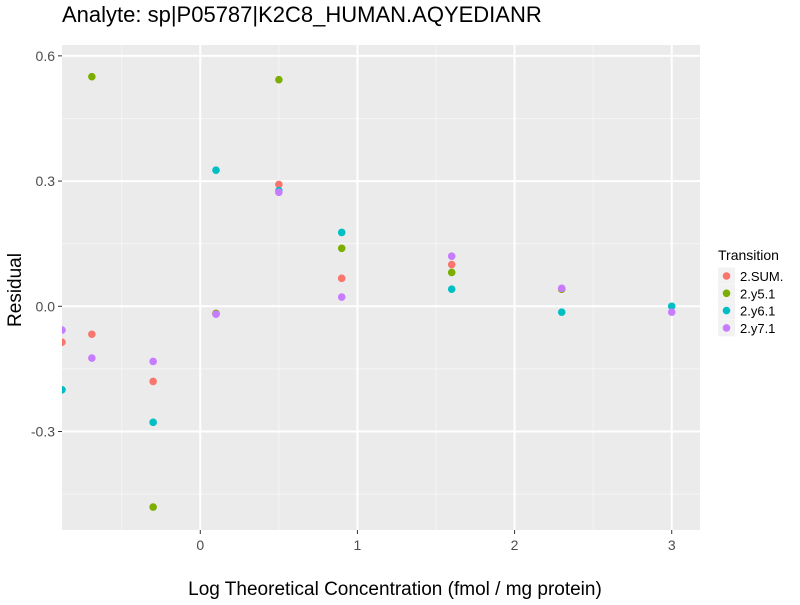  Describe the element at coordinates (672, 545) in the screenshot. I see `x-tick-label: 3` at that location.